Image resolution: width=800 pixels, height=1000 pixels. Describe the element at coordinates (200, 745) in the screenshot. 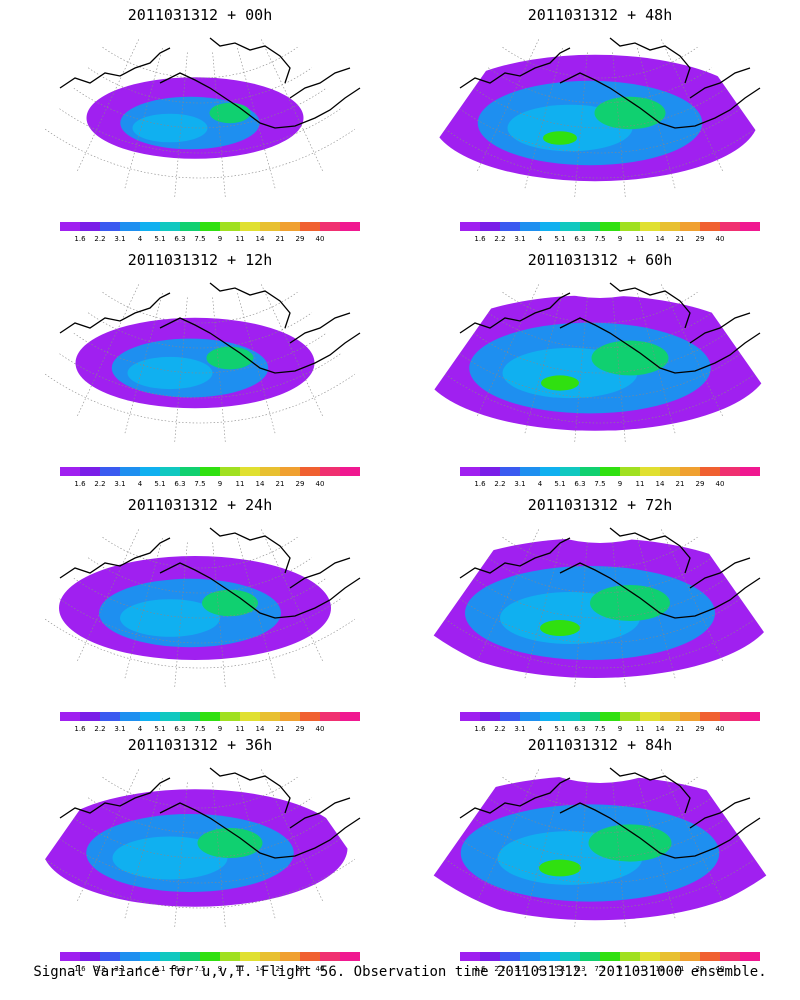

I see `panel-title: 2011031312 + 36h` at that location.